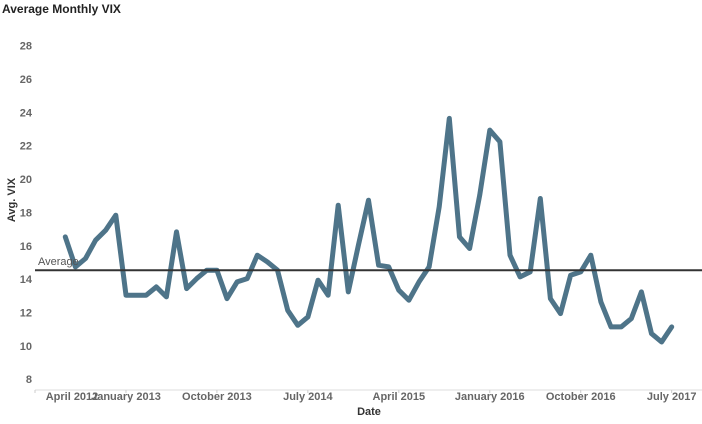 Image resolution: width=702 pixels, height=424 pixels. I want to click on y-tick-label: 10, so click(26, 347).